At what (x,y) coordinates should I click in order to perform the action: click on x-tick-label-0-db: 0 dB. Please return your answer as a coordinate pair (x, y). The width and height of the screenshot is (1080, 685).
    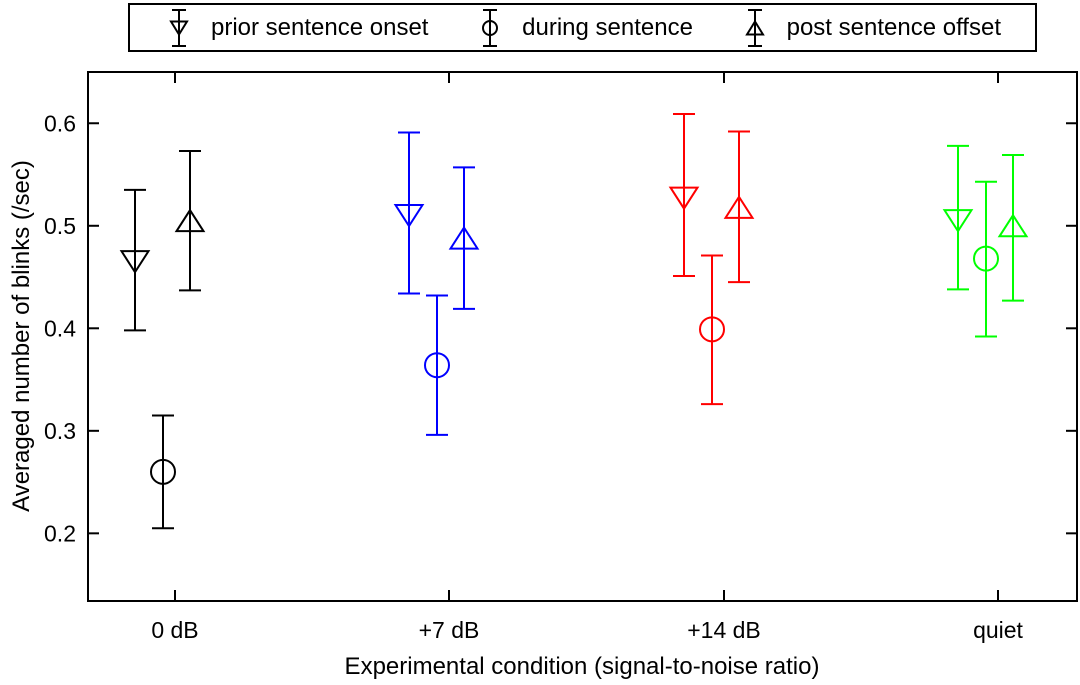
    Looking at the image, I should click on (174, 630).